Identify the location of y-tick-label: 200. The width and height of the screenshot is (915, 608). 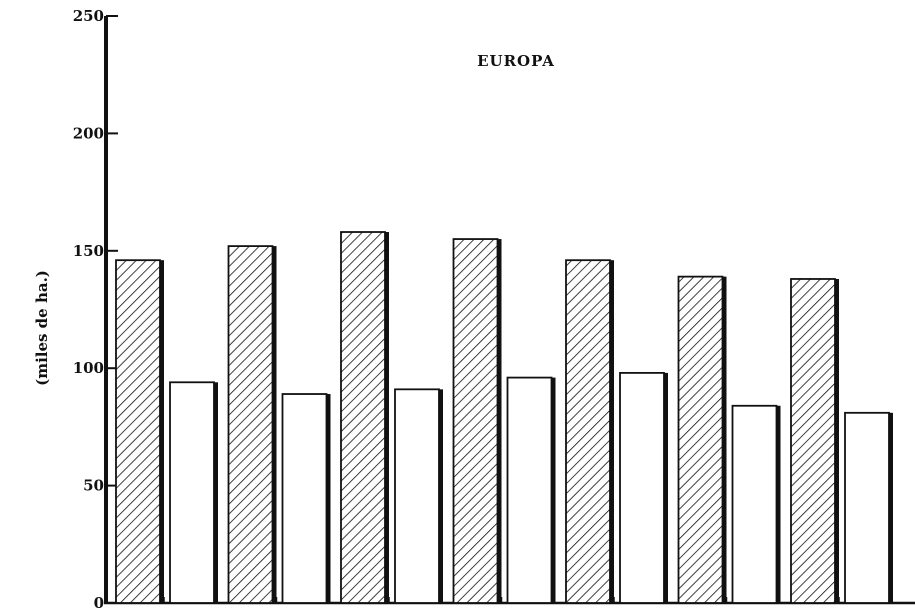
(88, 133).